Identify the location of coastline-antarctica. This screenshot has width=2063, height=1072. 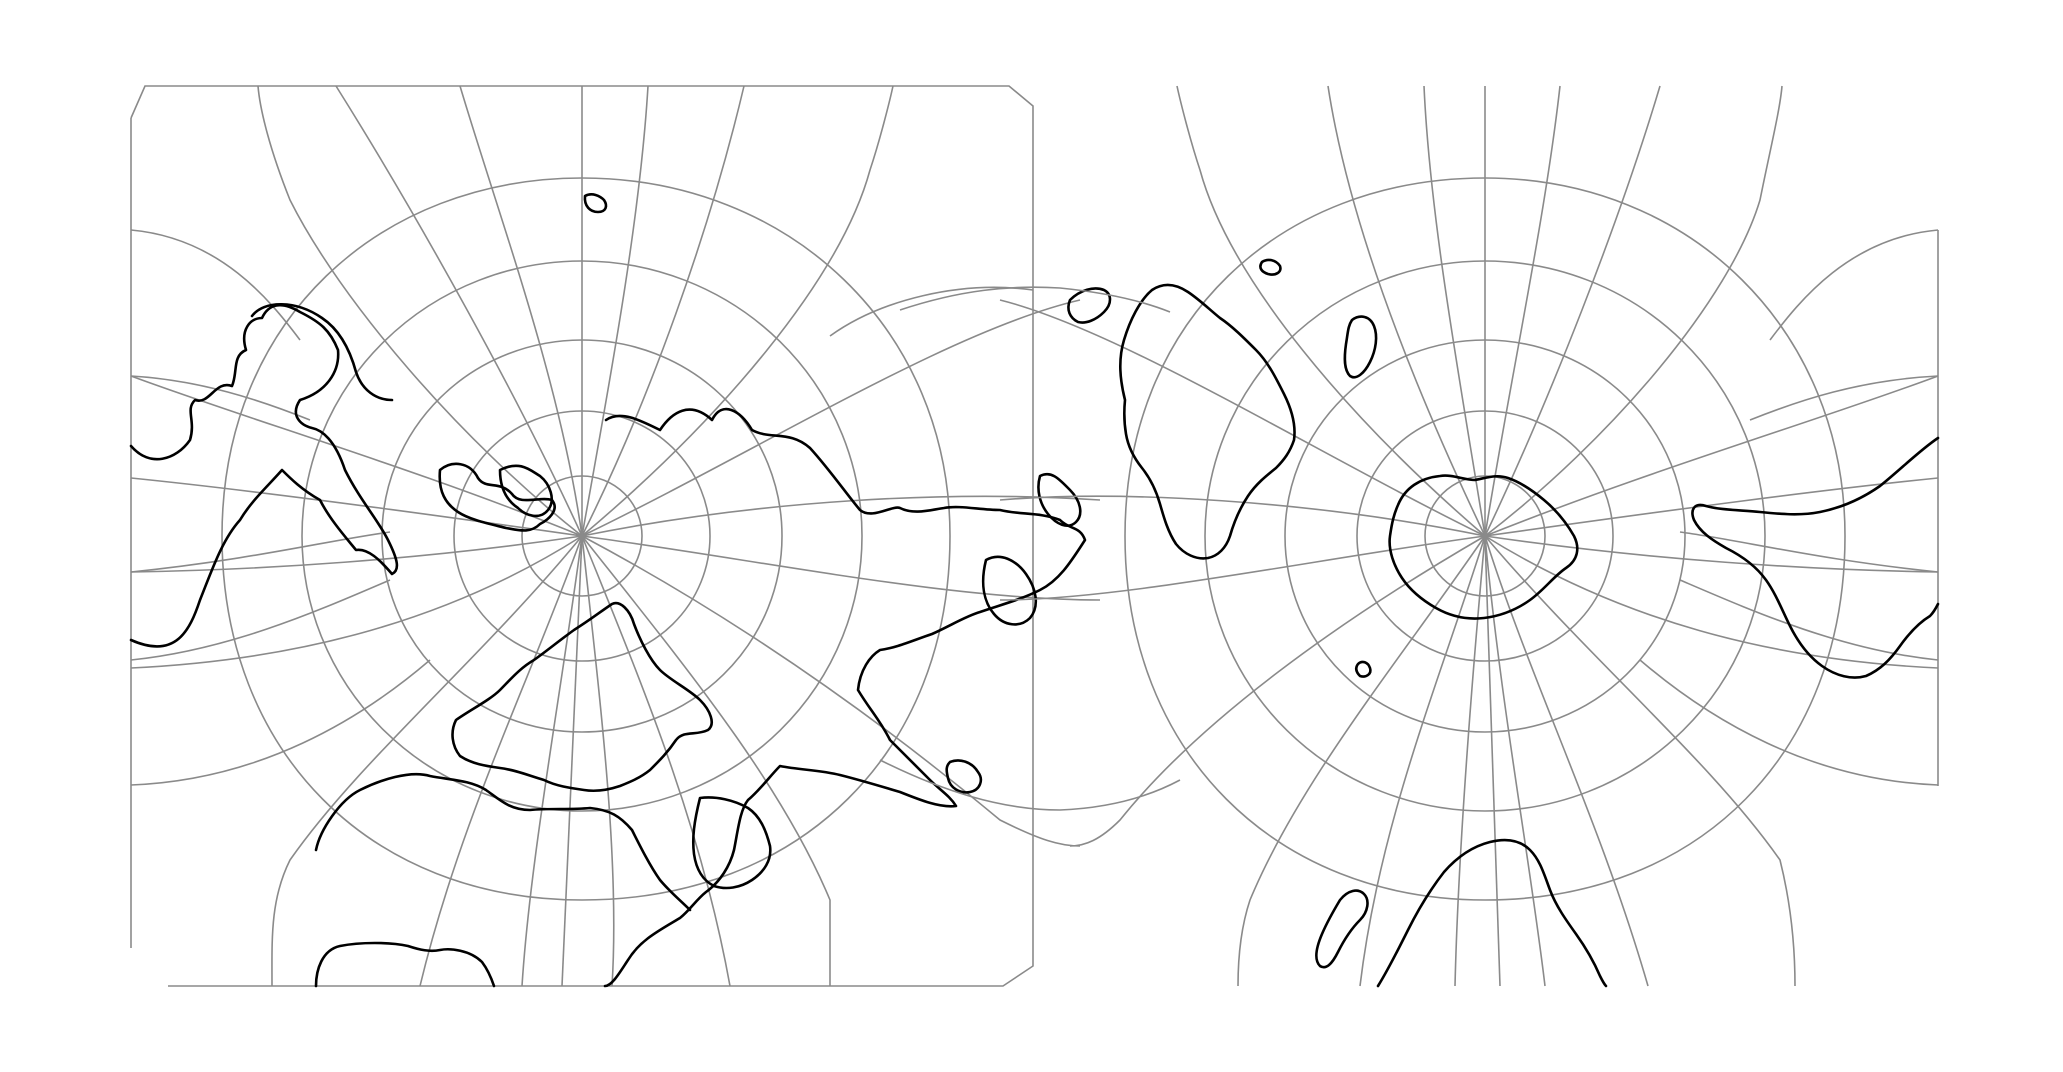
(1483, 547).